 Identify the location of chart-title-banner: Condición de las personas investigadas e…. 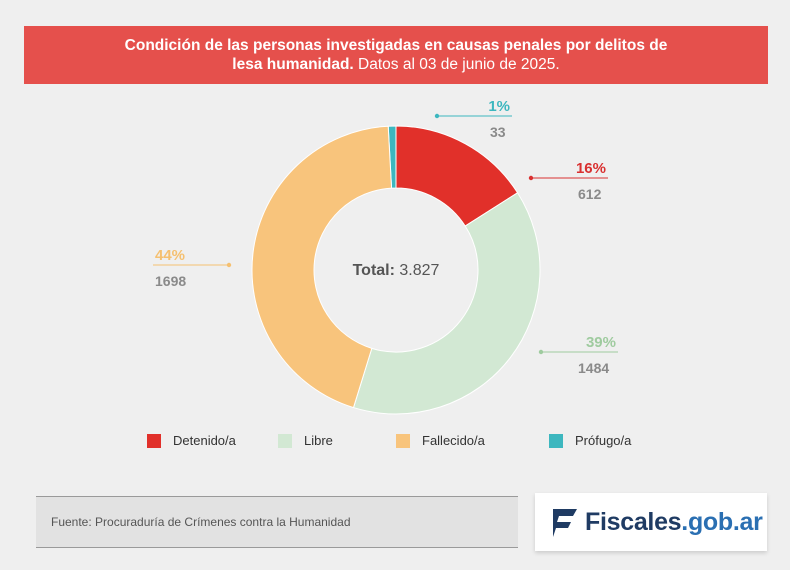
(396, 55).